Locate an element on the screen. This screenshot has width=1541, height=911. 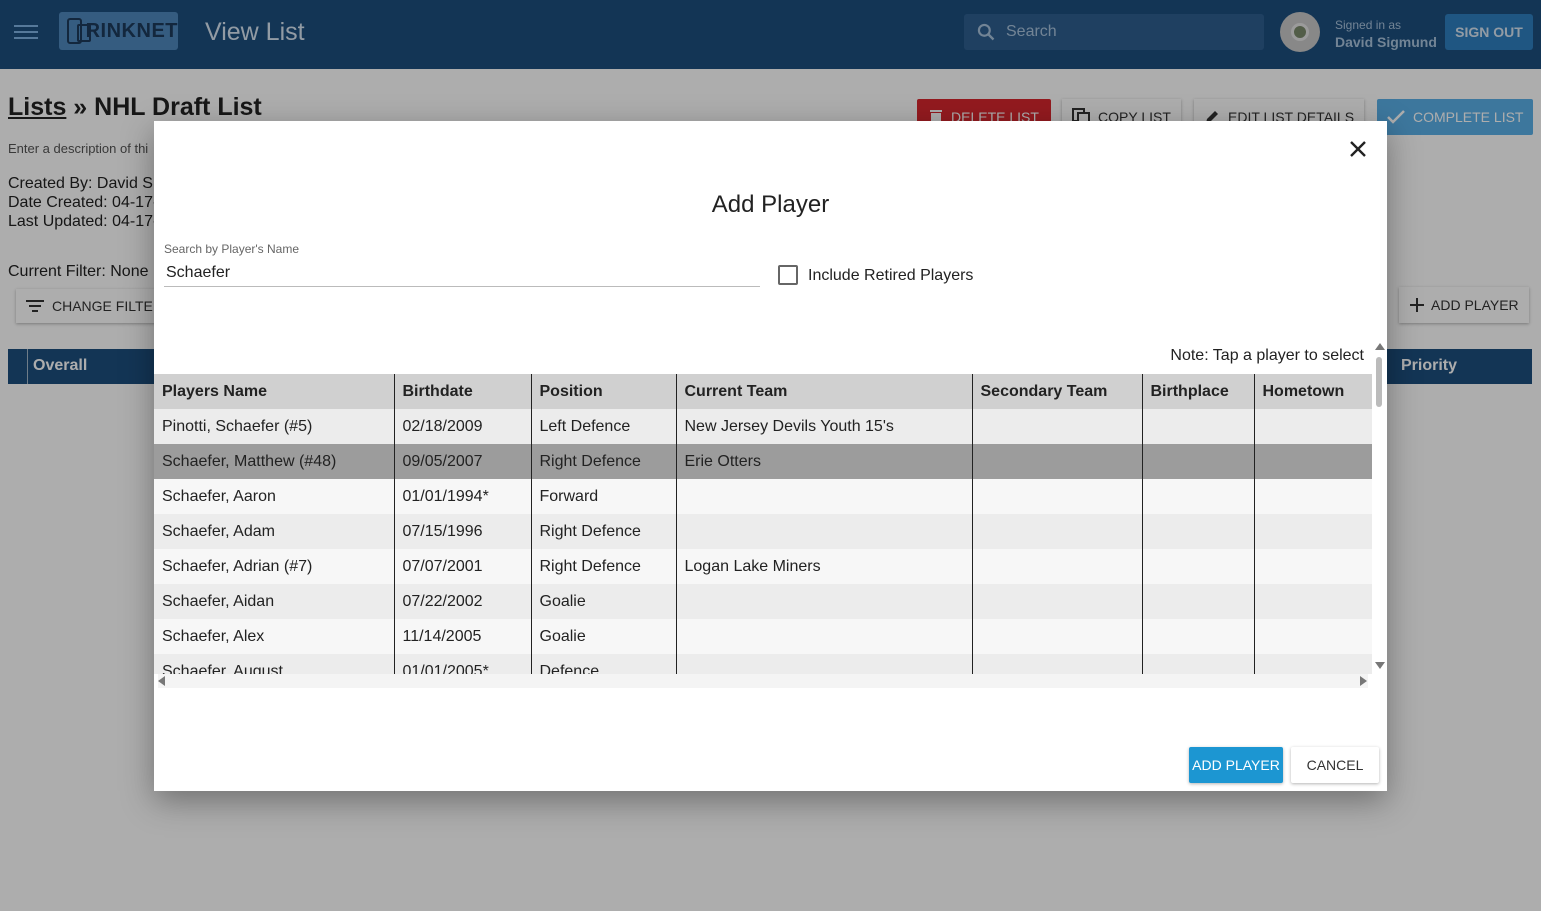
cell-name: Schaefer, August is located at coordinates (274, 664).